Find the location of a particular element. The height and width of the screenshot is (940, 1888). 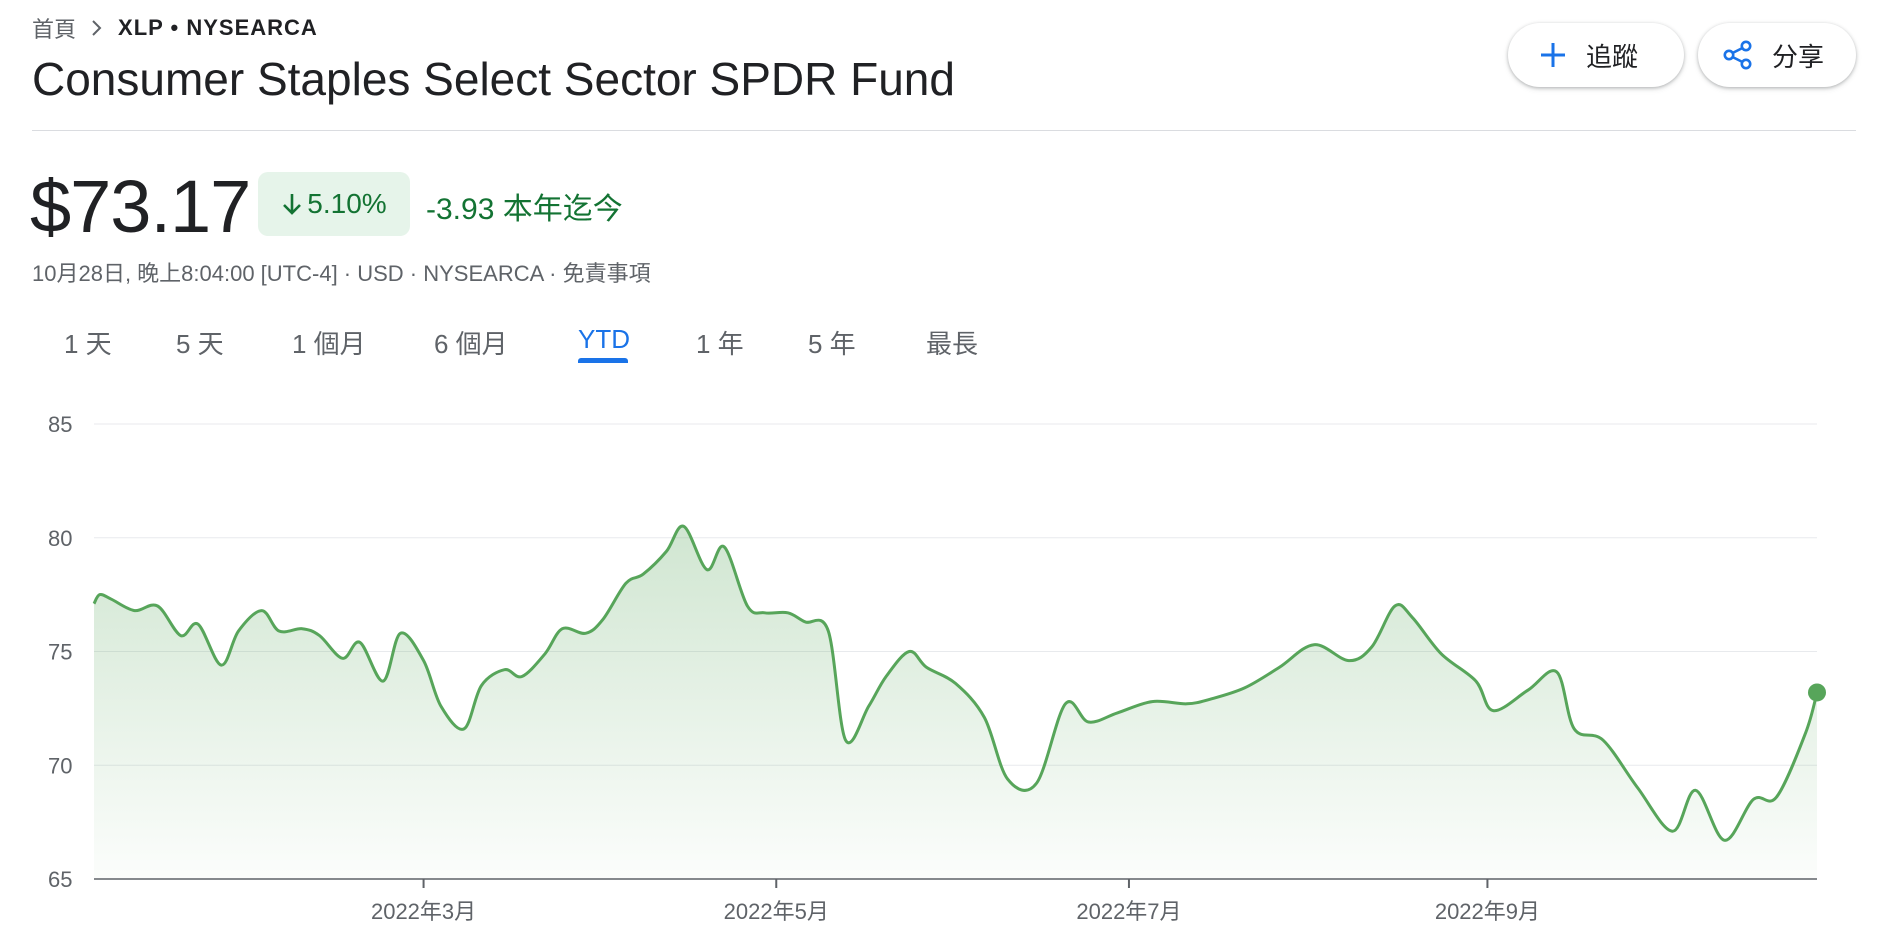

change-amount: -3.93 本年迄今 is located at coordinates (524, 209).